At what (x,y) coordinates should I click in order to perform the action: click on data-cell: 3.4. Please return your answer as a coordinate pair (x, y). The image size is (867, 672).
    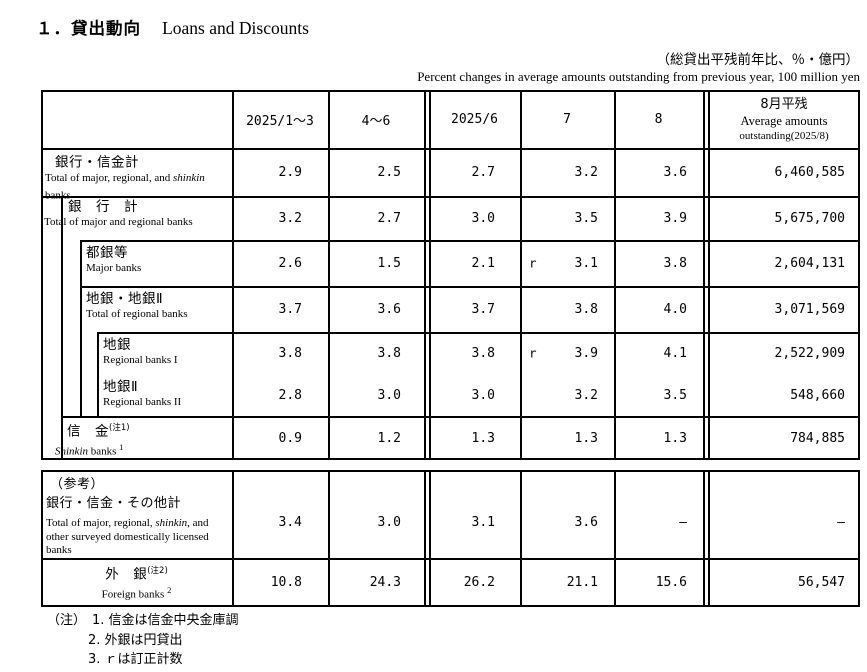
    Looking at the image, I should click on (290, 522).